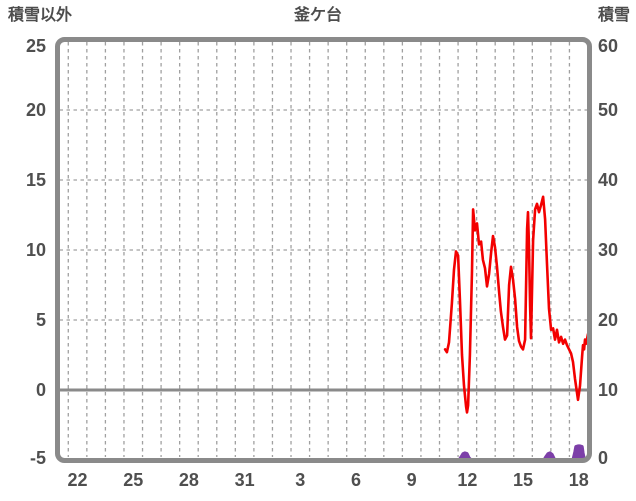  I want to click on right-axis-tick: 40, so click(608, 180).